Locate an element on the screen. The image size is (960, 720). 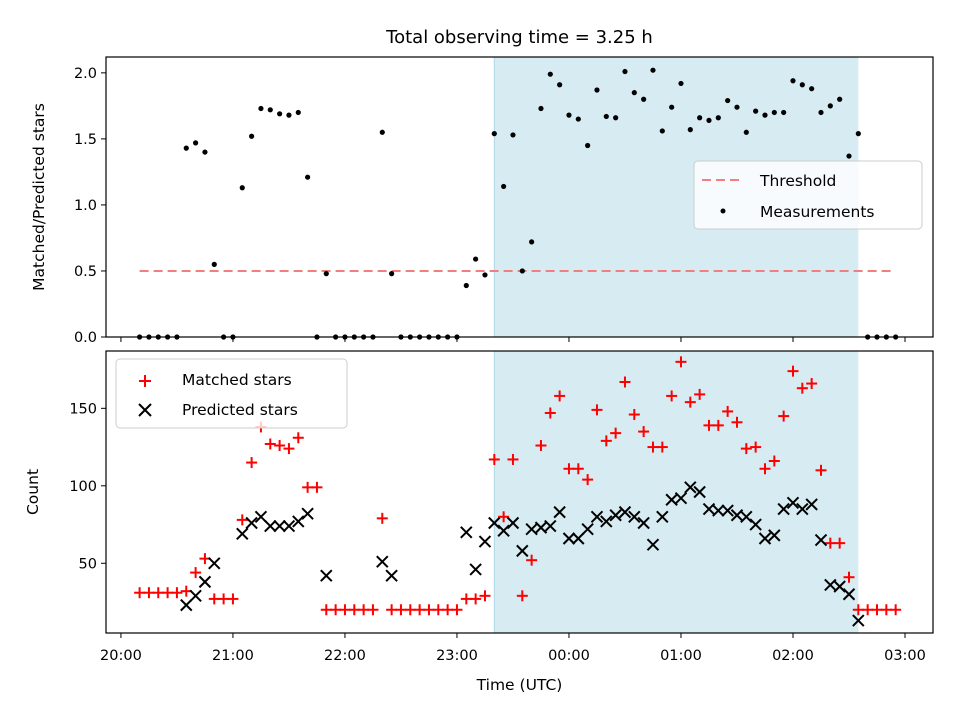
y-tick-label: 1.5 is located at coordinates (85, 140).